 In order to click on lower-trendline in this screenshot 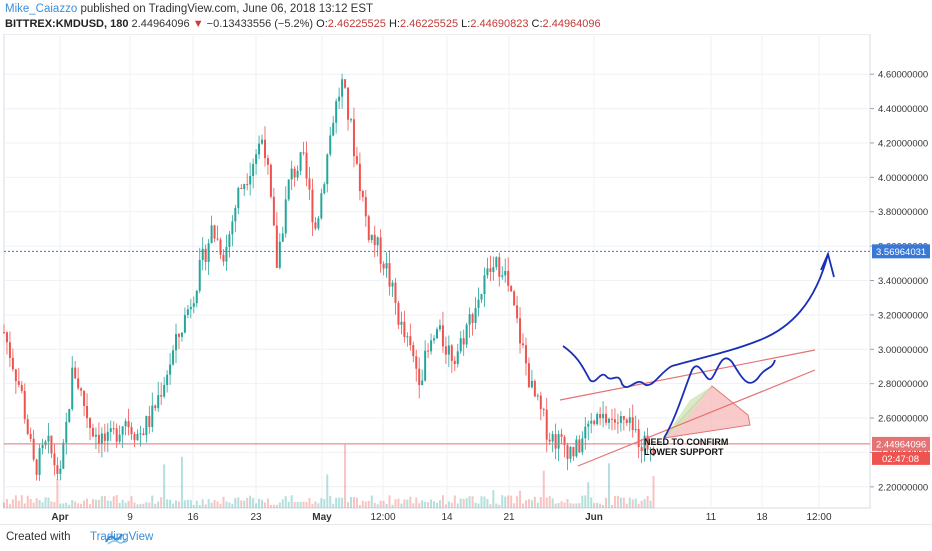, I will do `click(696, 418)`.